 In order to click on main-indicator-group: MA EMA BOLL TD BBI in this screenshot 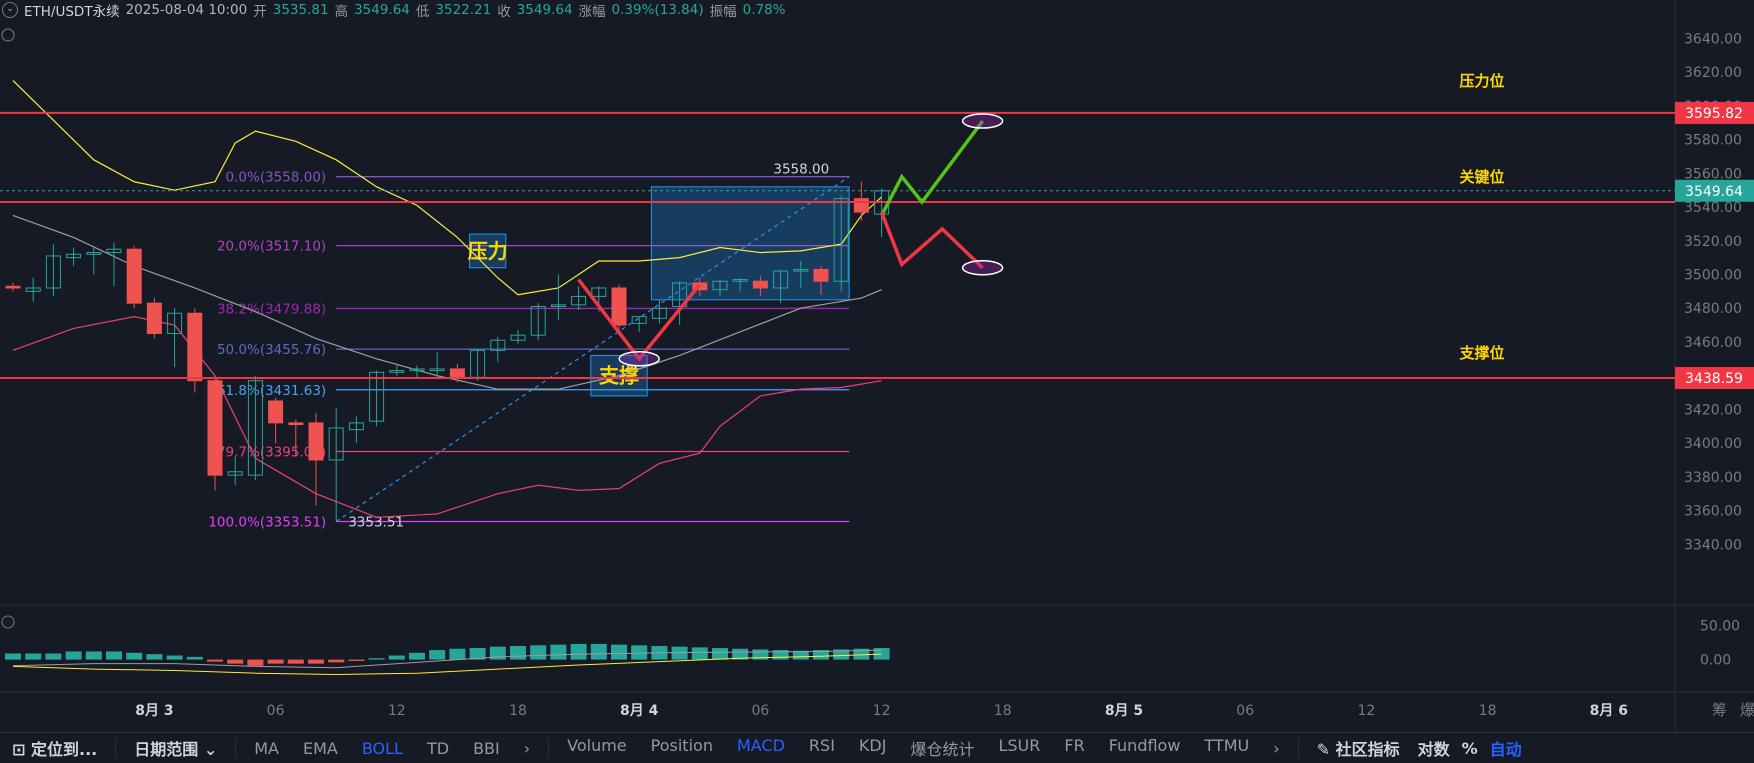, I will do `click(377, 748)`.